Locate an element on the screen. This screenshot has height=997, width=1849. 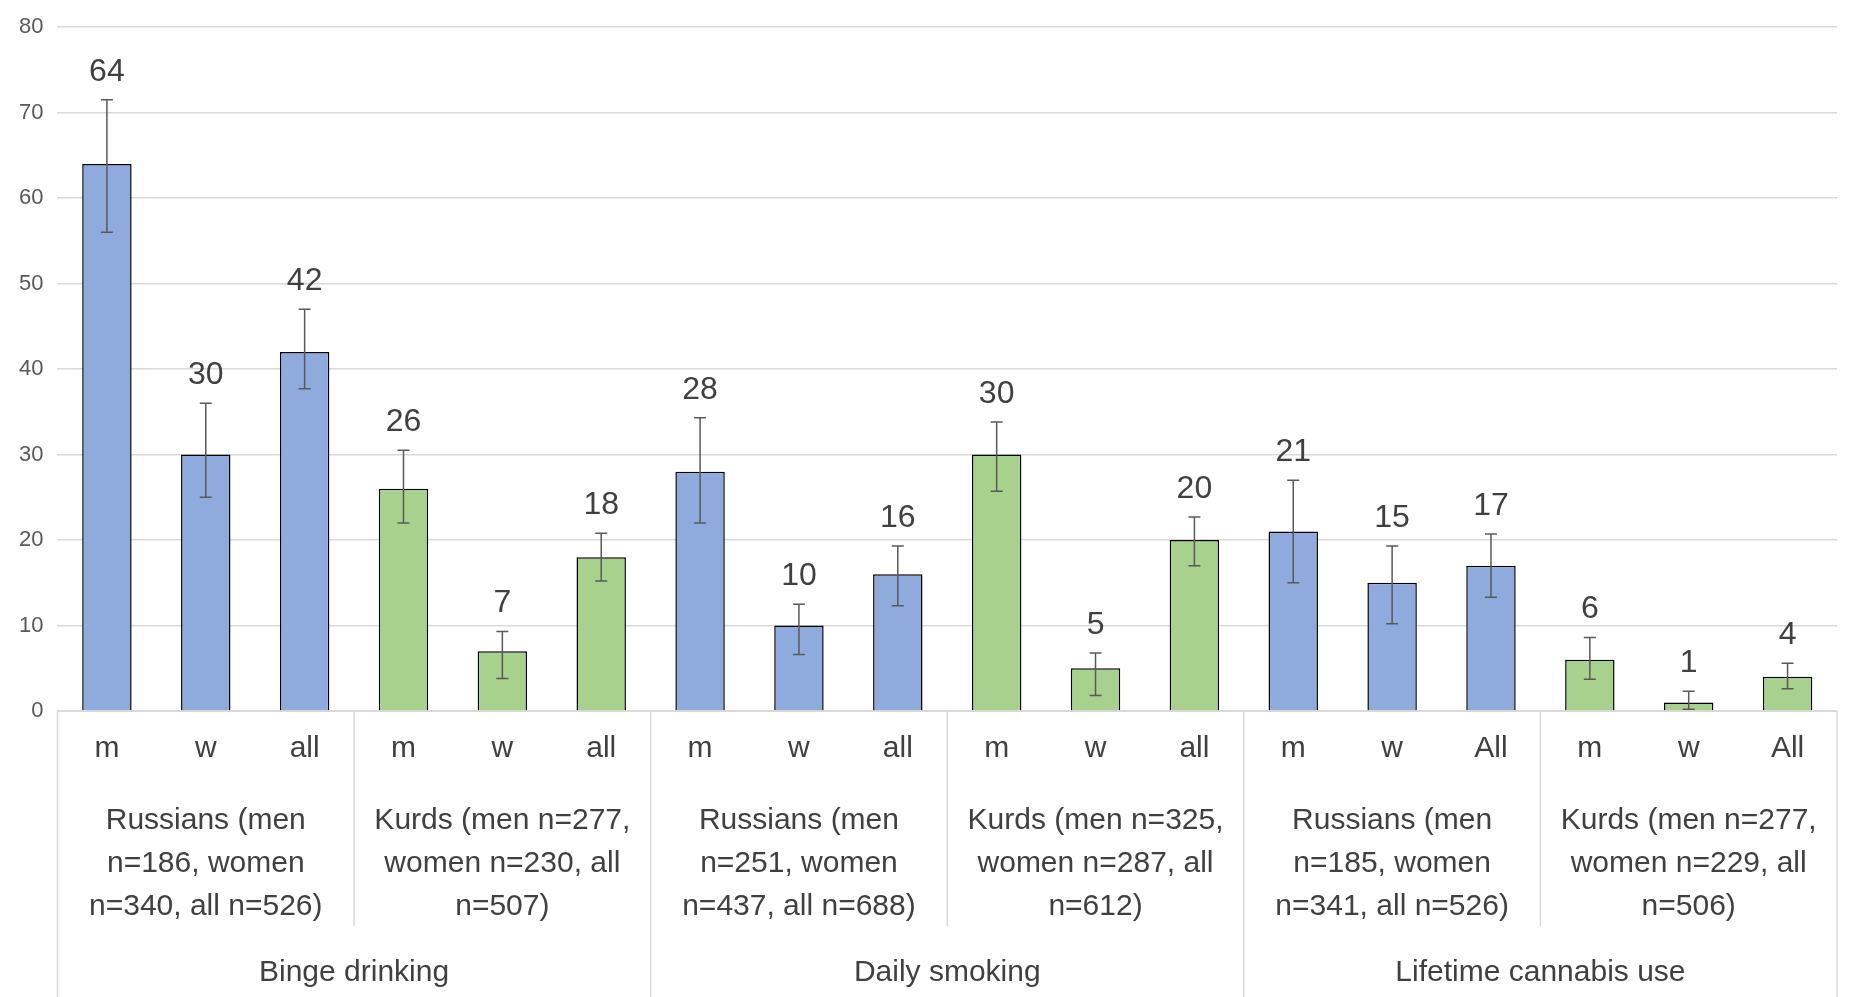
data-label: 18 is located at coordinates (601, 503).